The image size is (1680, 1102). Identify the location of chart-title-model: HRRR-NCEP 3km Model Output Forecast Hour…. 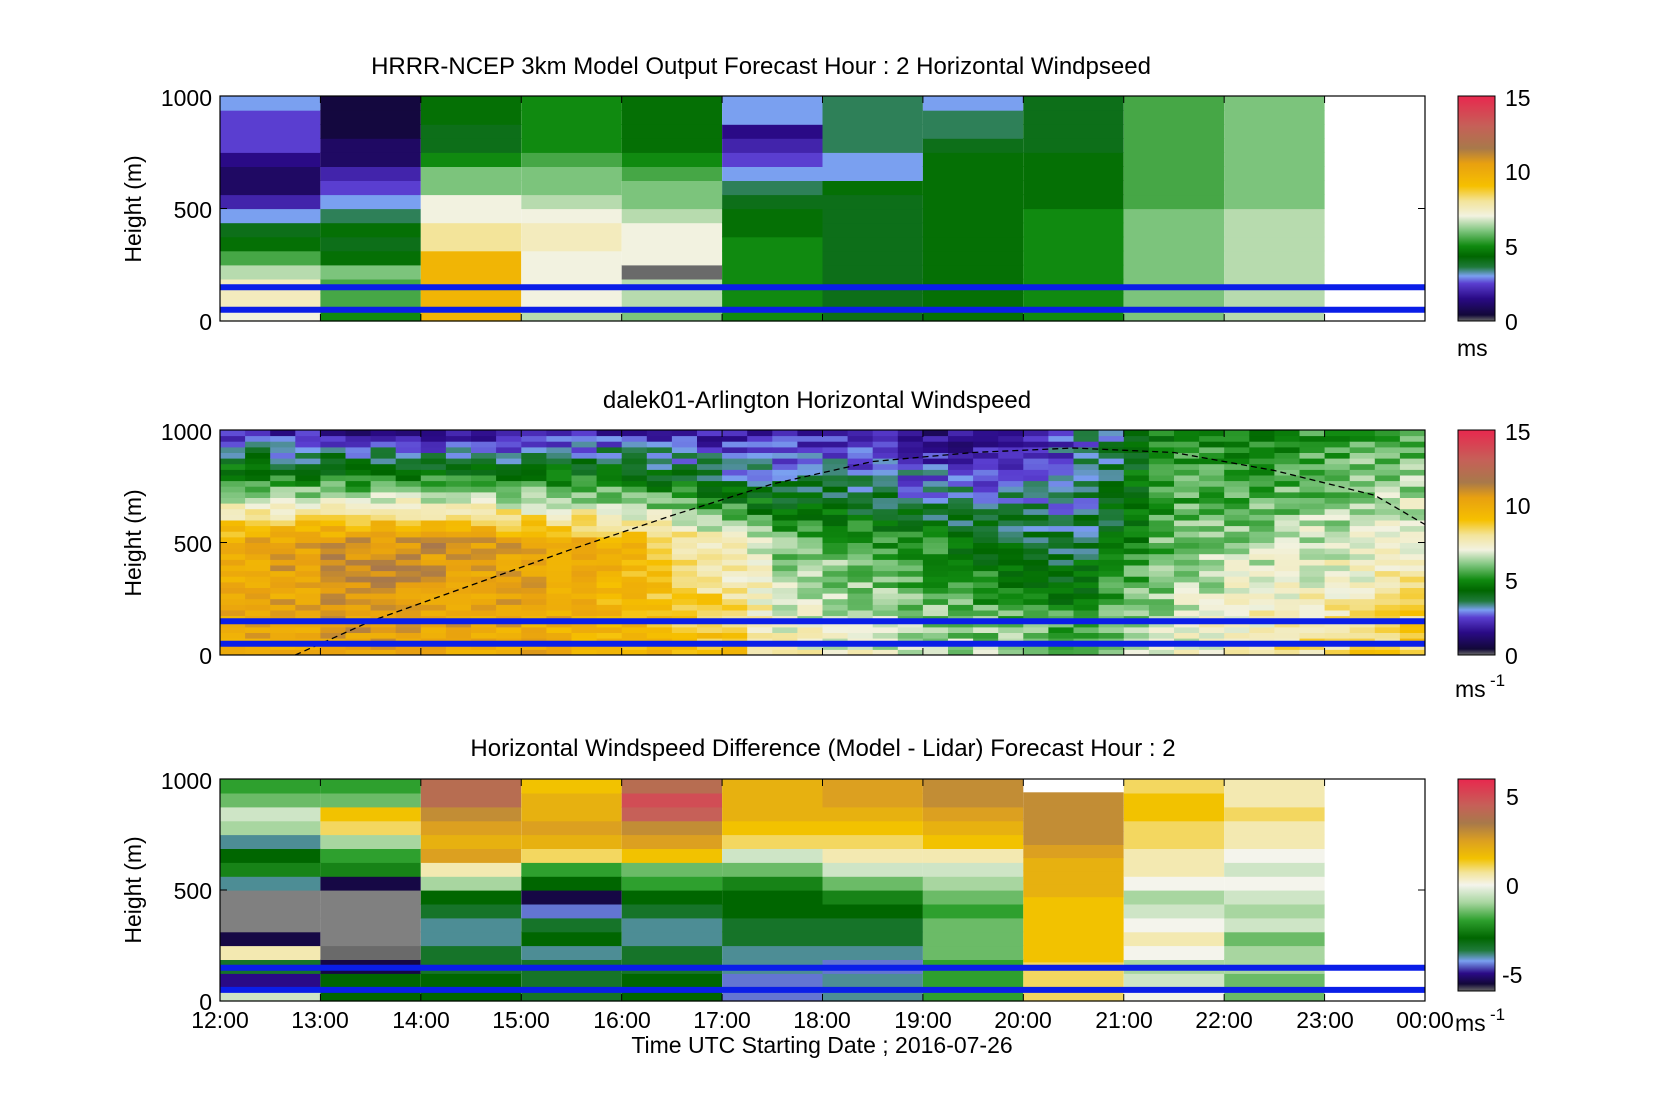
(761, 66).